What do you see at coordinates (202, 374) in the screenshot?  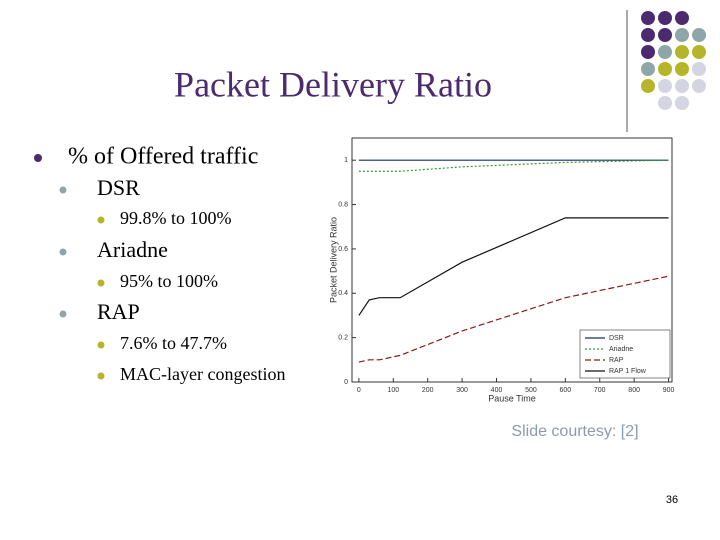 I see `bullet-text: MAC-layer congestion` at bounding box center [202, 374].